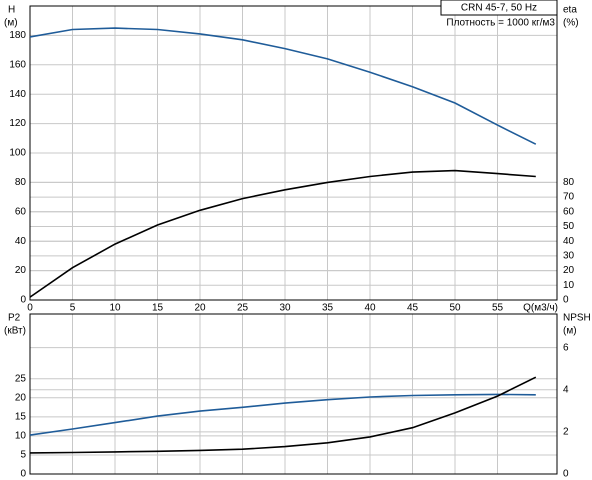 This screenshot has width=592, height=480. Describe the element at coordinates (17, 153) in the screenshot. I see `y-tick-label: 100` at that location.